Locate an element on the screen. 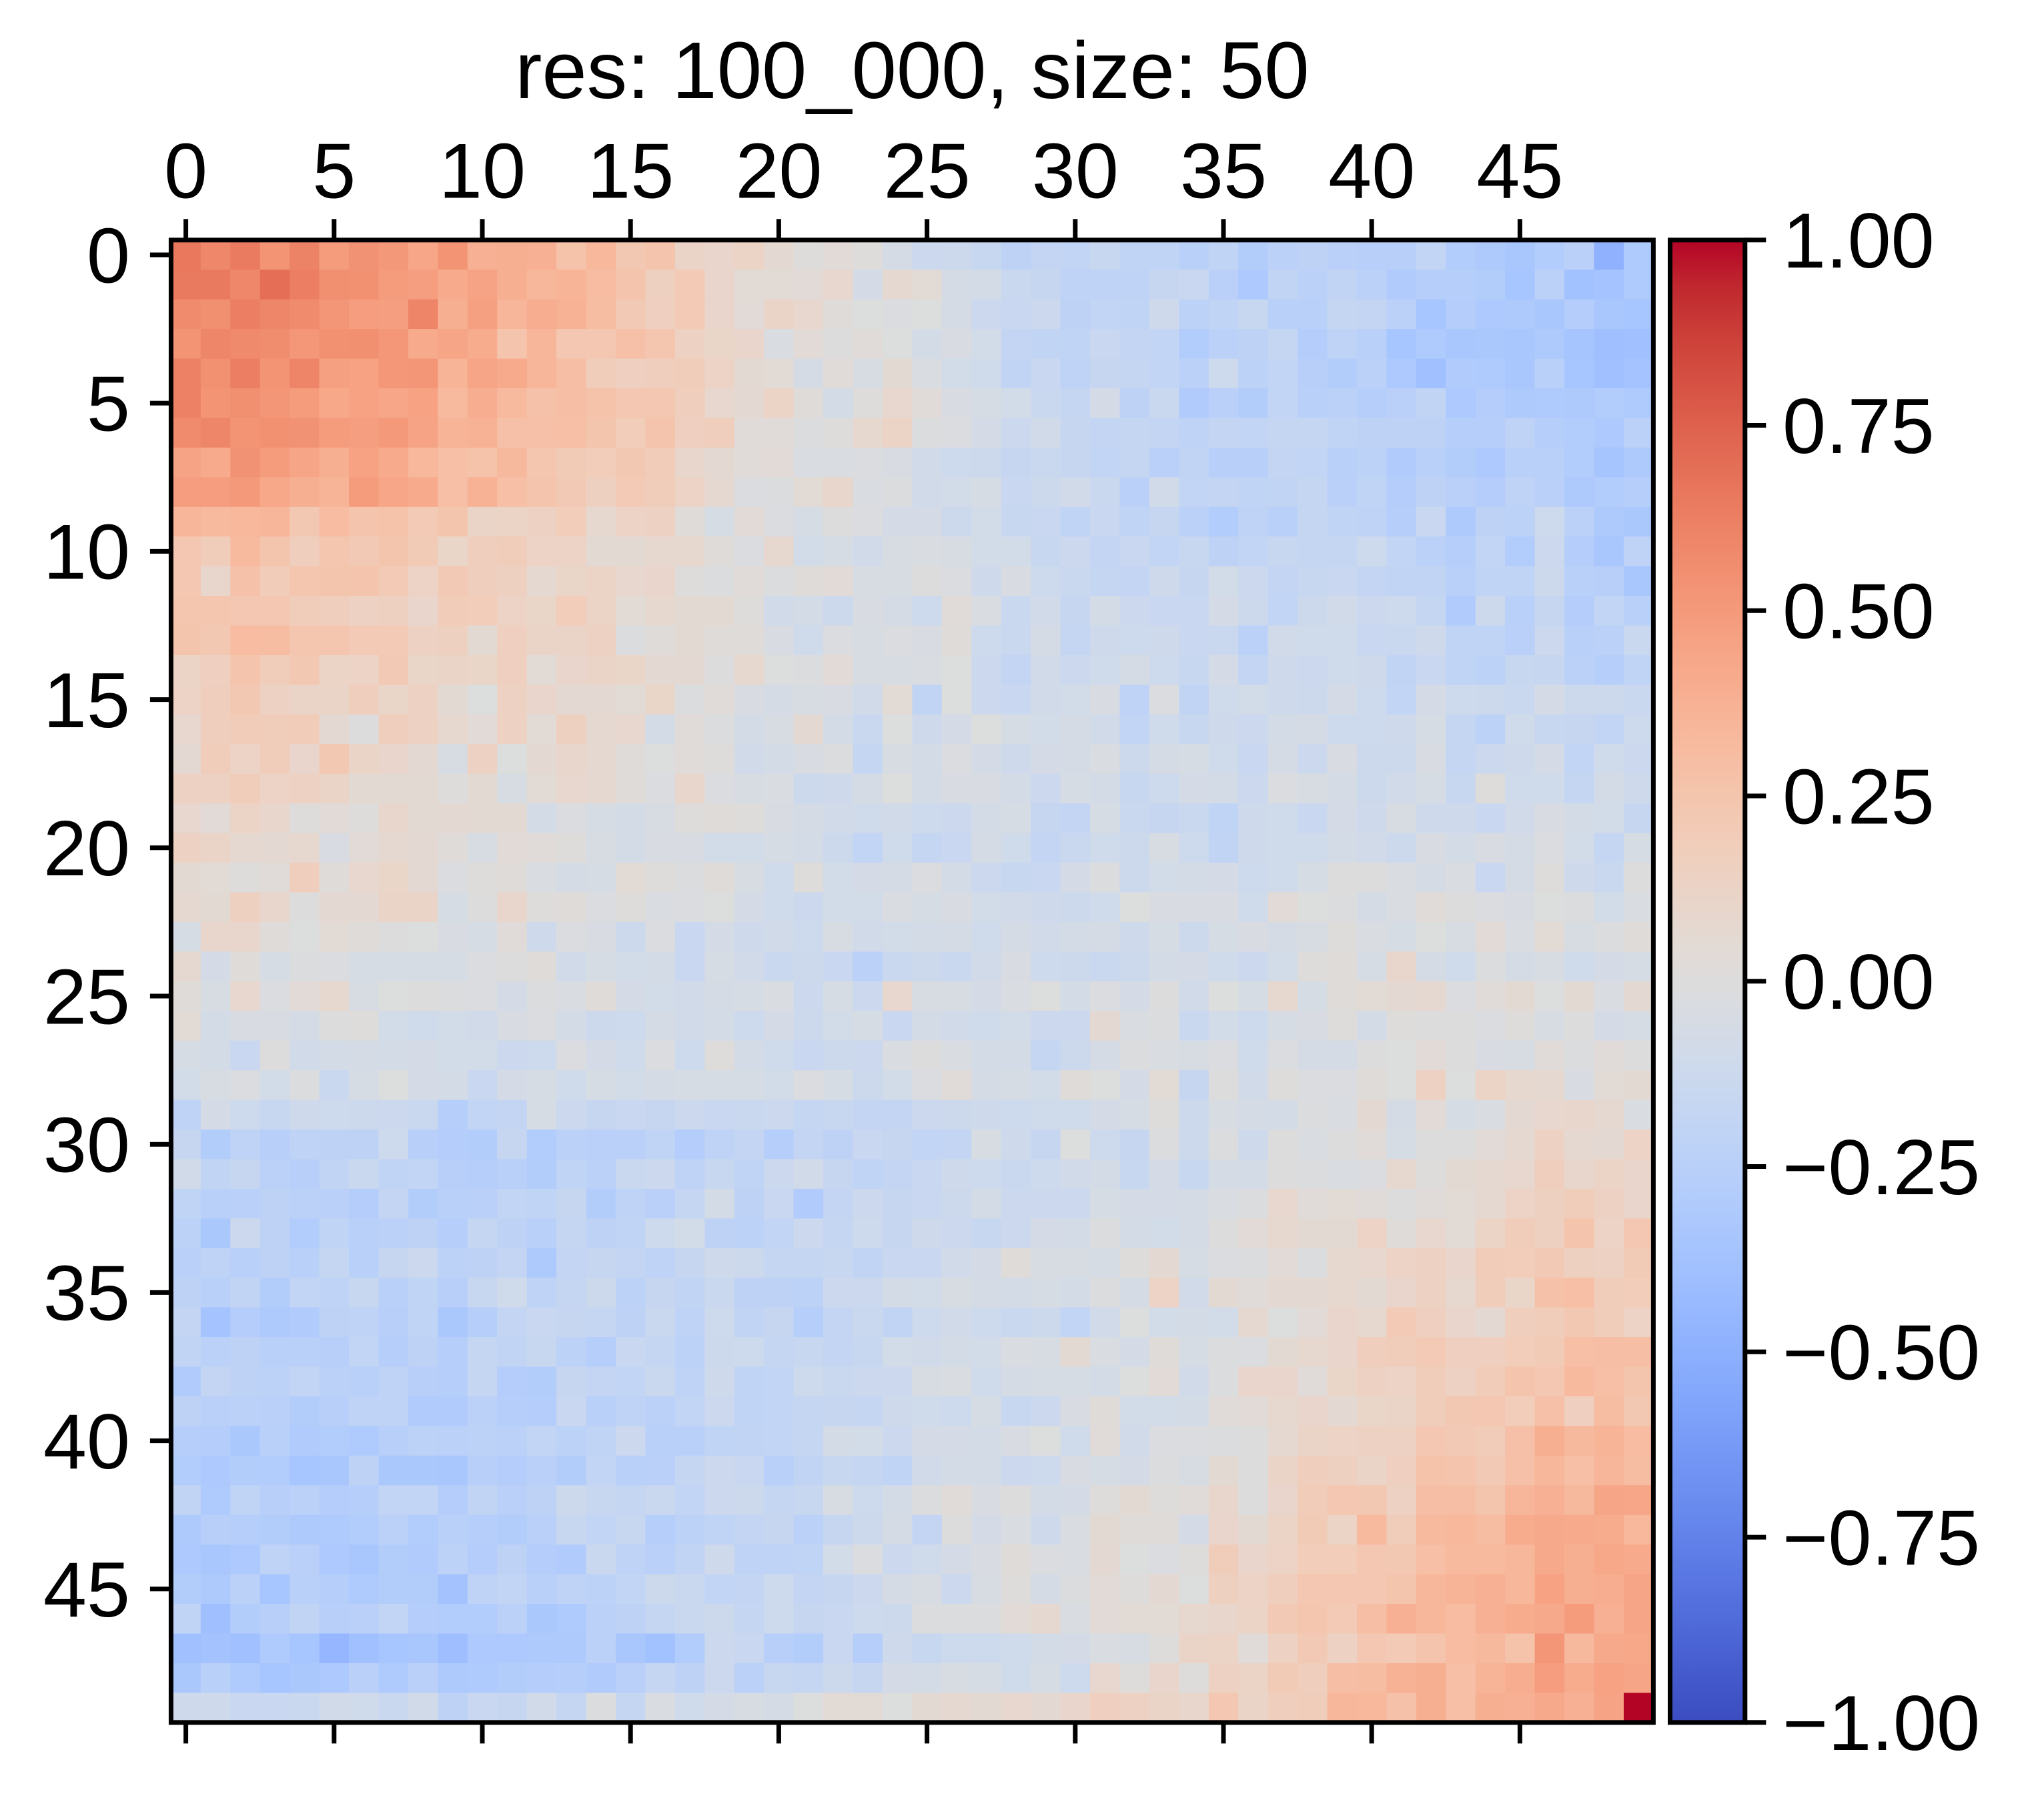 The image size is (2044, 1804). svg-text: res: 100_000, size: 50 is located at coordinates (912, 70).